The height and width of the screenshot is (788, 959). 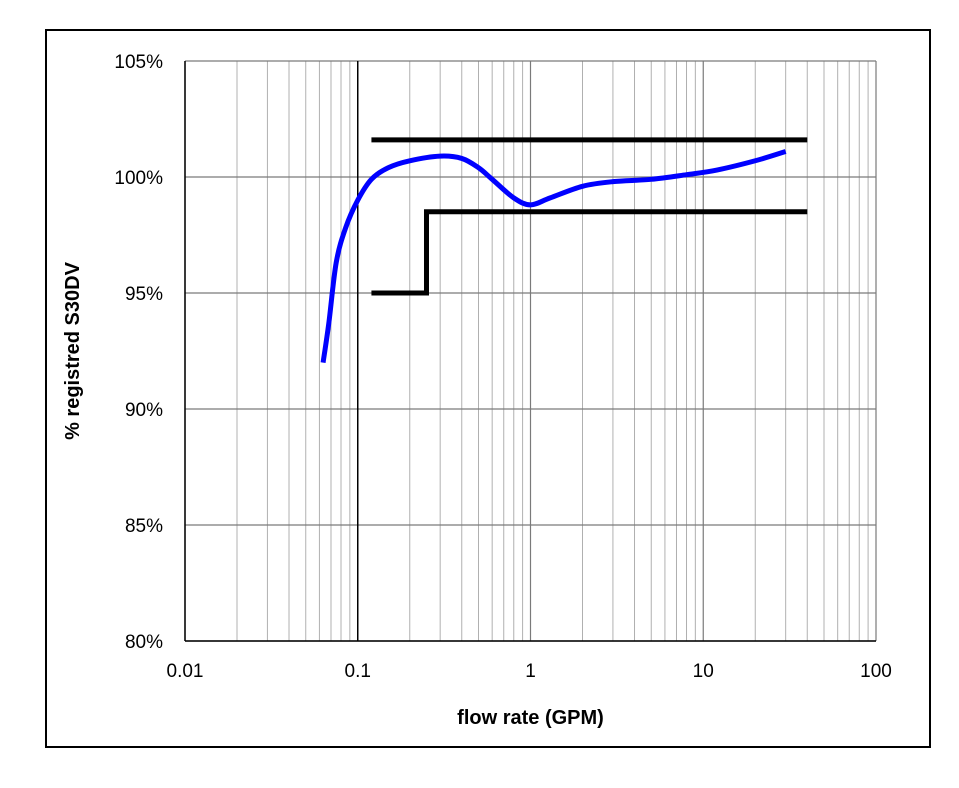 I want to click on y-tick-label: 100%, so click(x=138, y=178).